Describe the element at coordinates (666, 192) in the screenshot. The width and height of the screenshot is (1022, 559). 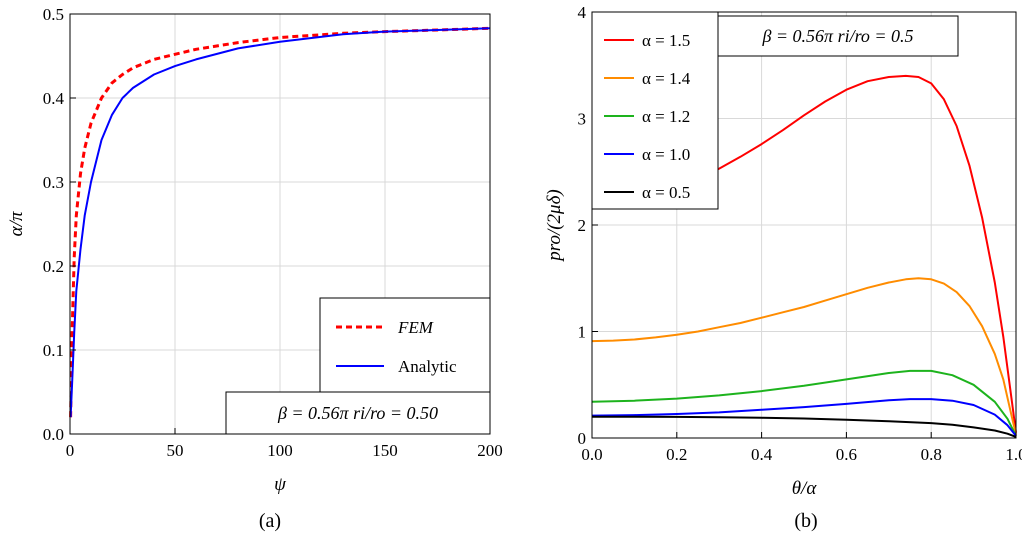
I see `panel-b-legend-label-4: α = 0.5` at that location.